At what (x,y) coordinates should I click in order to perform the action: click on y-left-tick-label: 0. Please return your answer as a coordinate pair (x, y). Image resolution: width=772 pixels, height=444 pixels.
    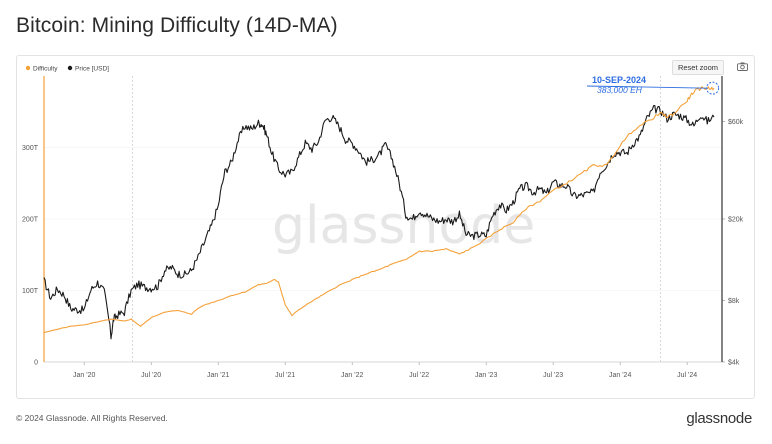
    Looking at the image, I should click on (36, 363).